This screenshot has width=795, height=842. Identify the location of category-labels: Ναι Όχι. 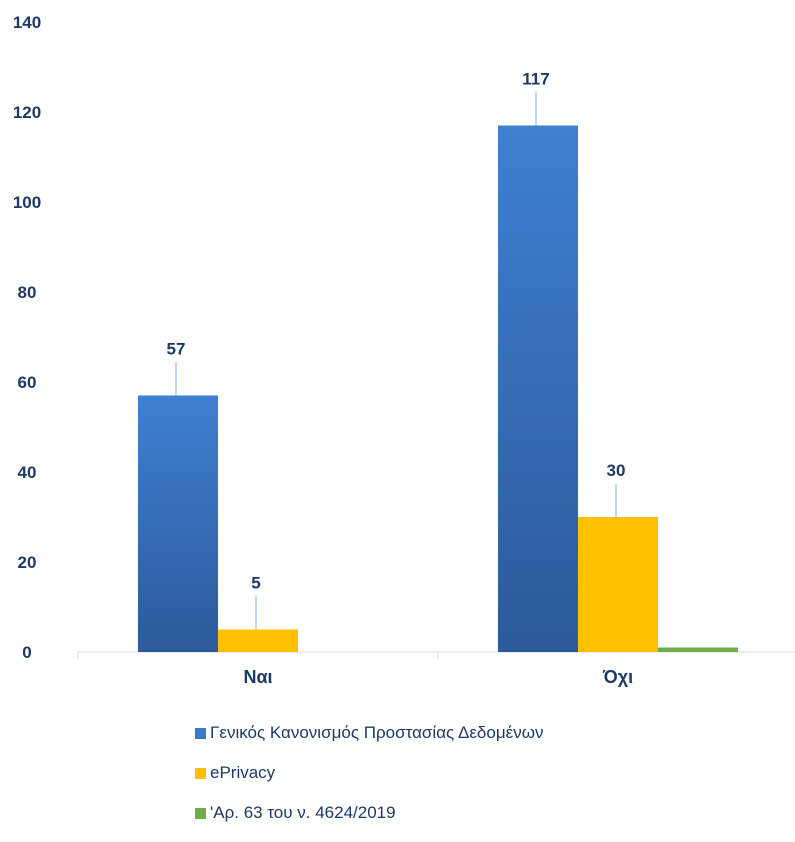
(438, 677).